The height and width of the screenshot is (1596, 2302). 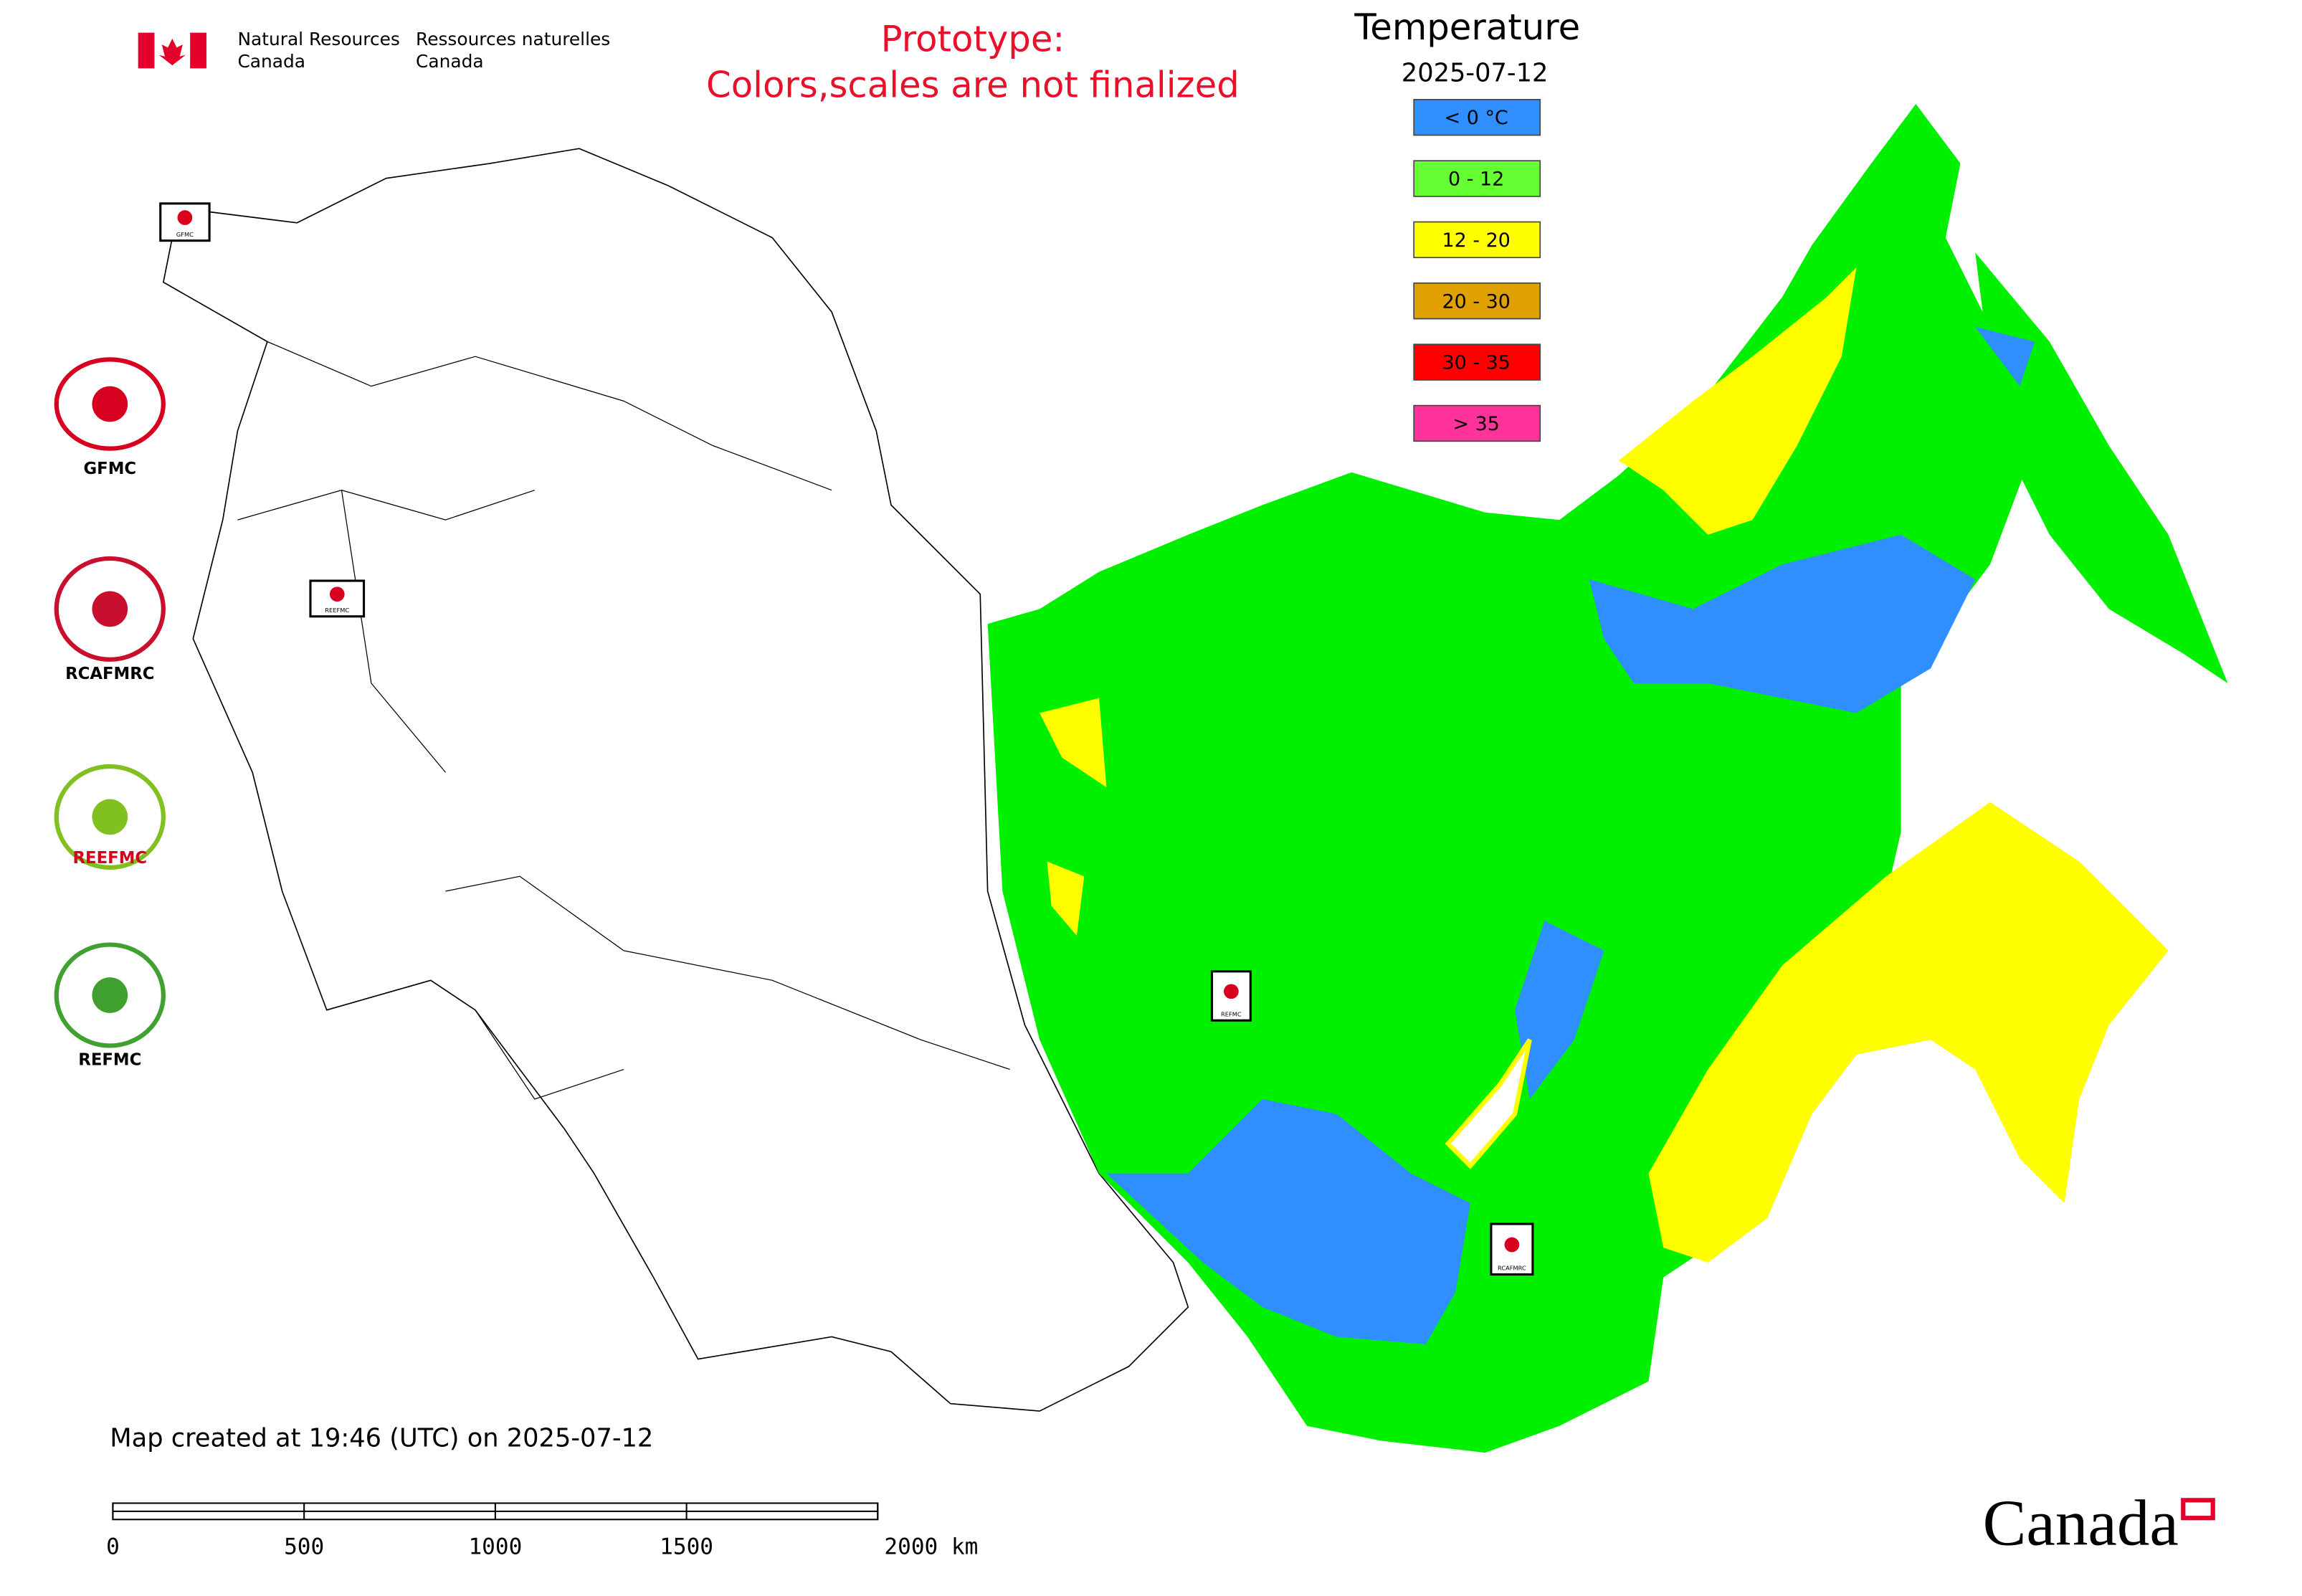 What do you see at coordinates (381, 1438) in the screenshot?
I see `created-note: Map created at 19:46 (UTC) on 2025-07-12` at bounding box center [381, 1438].